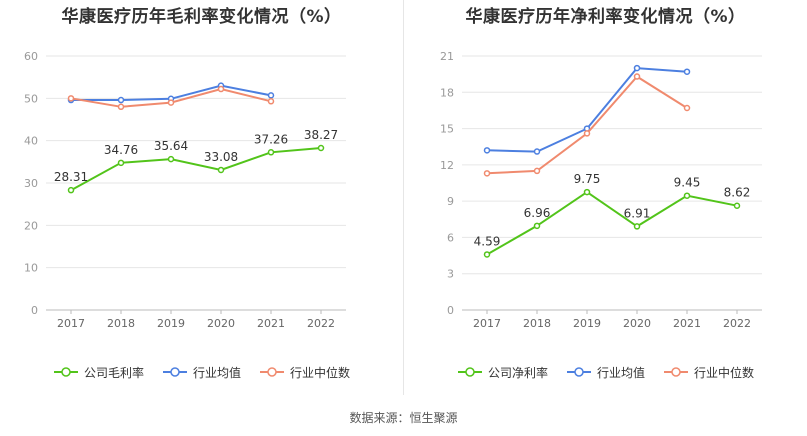 The width and height of the screenshot is (807, 436). Describe the element at coordinates (171, 146) in the screenshot. I see `company-data-label: 35.64` at that location.